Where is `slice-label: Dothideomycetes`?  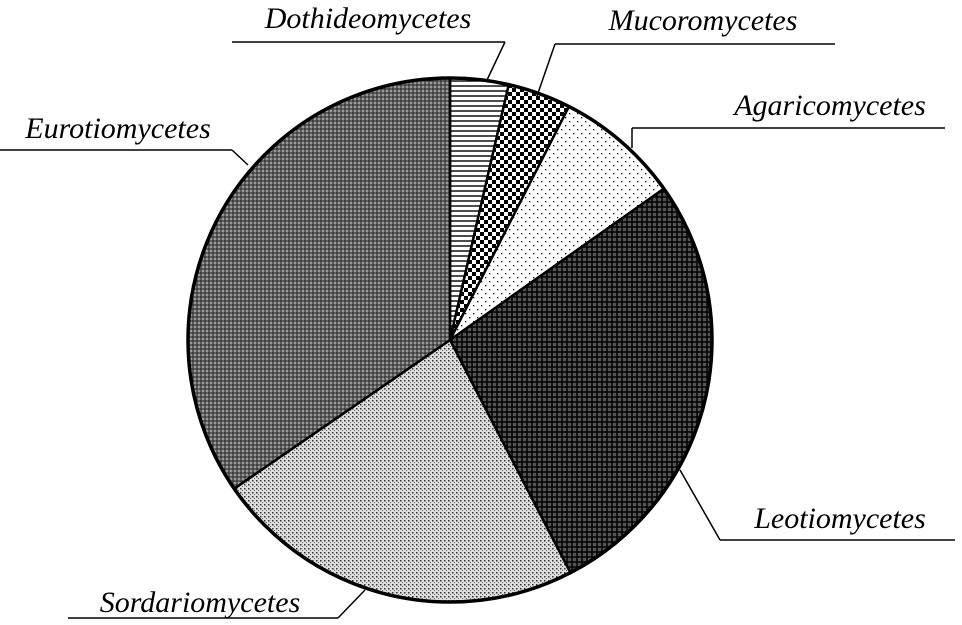 slice-label: Dothideomycetes is located at coordinates (368, 18).